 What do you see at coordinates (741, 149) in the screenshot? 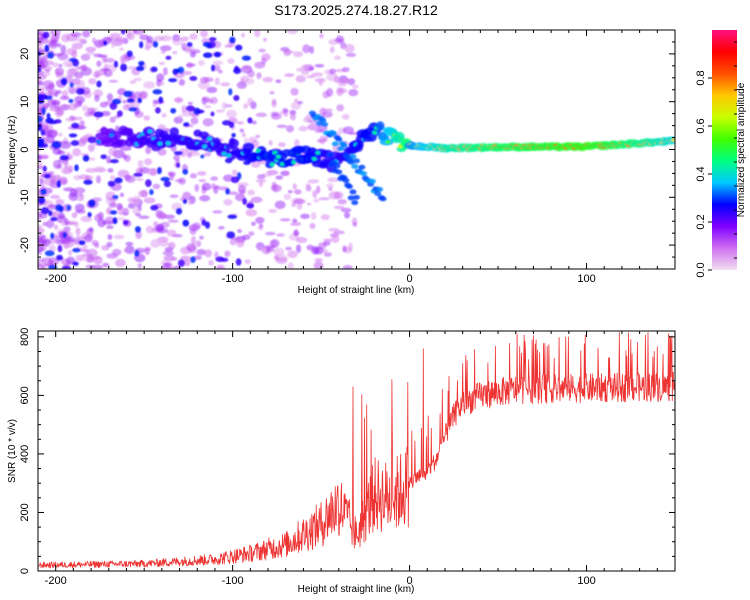
I see `colorbar-label: Normalized spectral amplitude` at bounding box center [741, 149].